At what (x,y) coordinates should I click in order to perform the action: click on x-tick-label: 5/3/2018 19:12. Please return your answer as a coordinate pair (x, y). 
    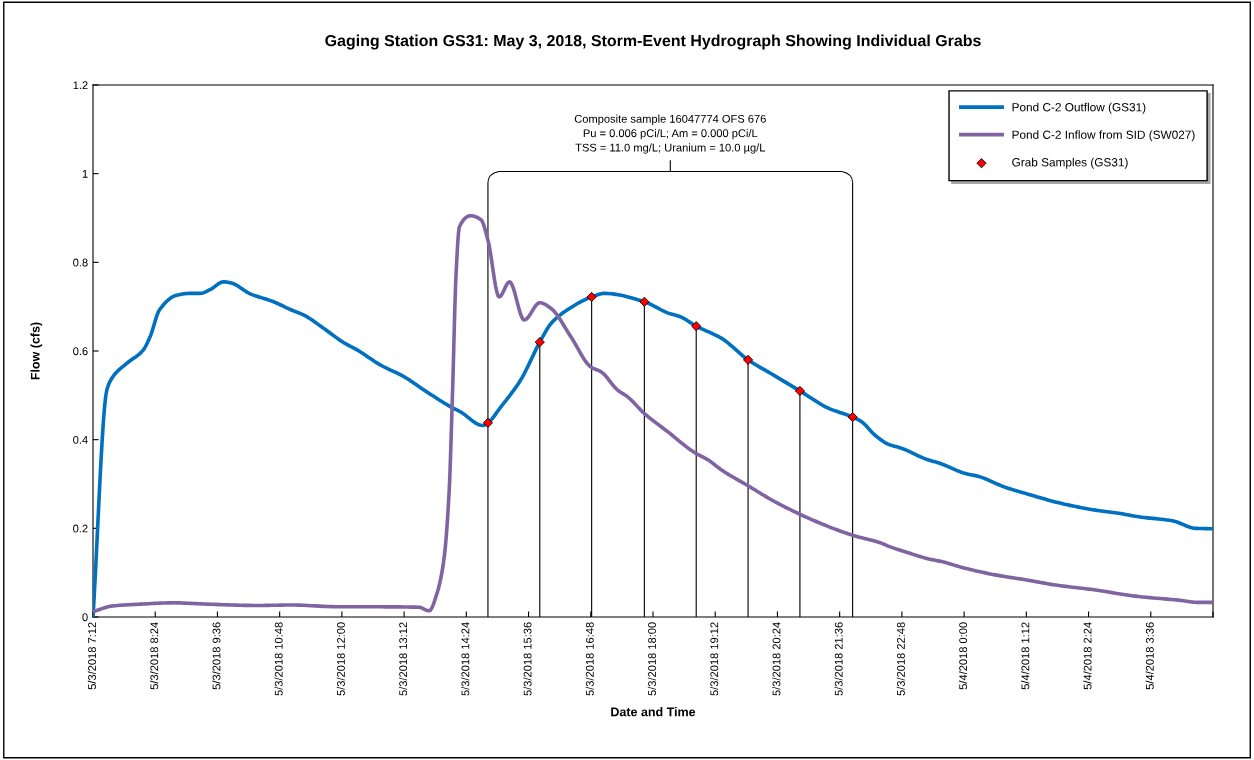
    Looking at the image, I should click on (714, 659).